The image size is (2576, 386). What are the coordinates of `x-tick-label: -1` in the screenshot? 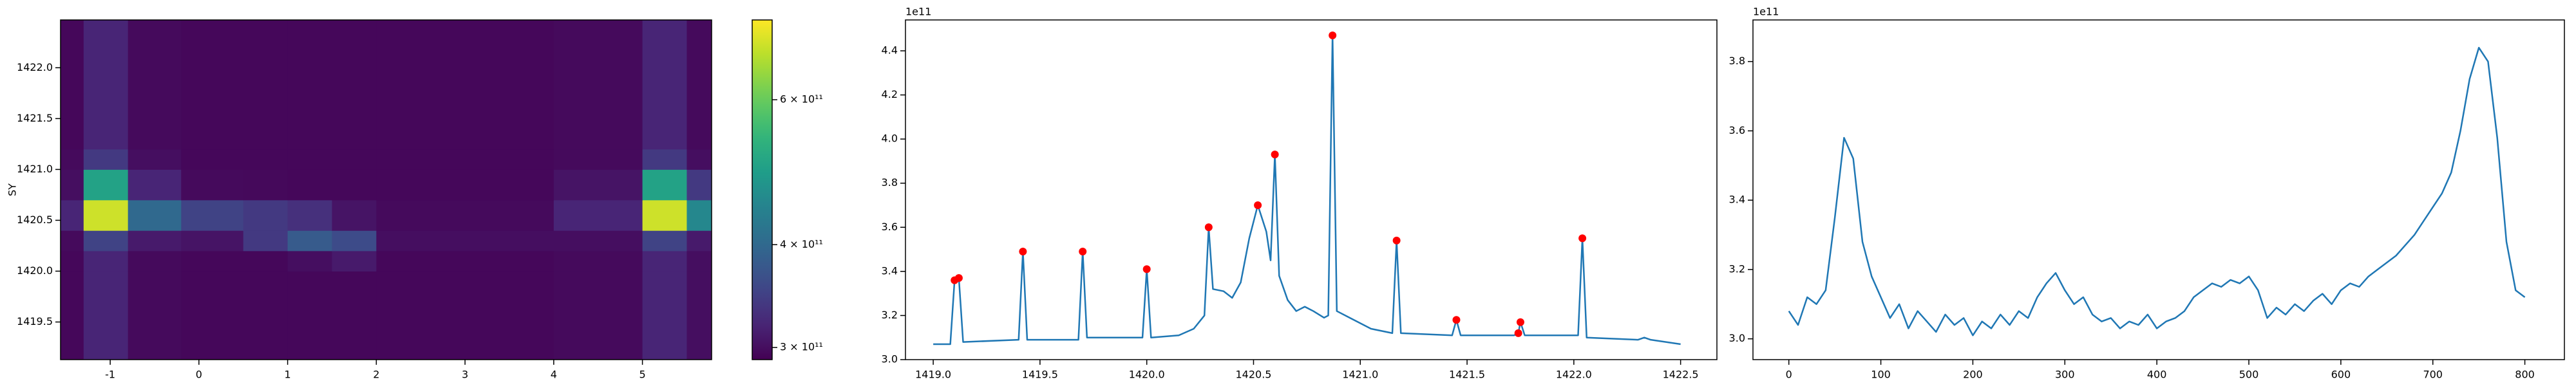 It's located at (110, 375).